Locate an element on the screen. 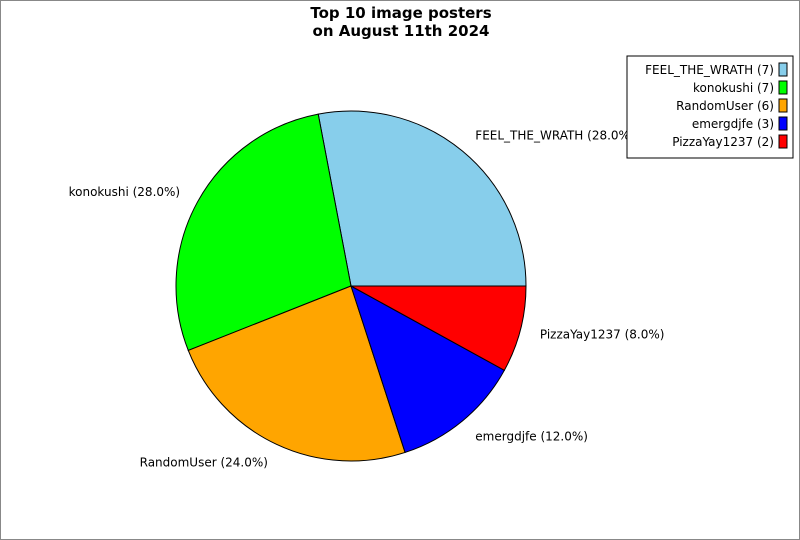 This screenshot has width=800, height=540. slice-label: PizzaYay1237 (8.0%) is located at coordinates (602, 334).